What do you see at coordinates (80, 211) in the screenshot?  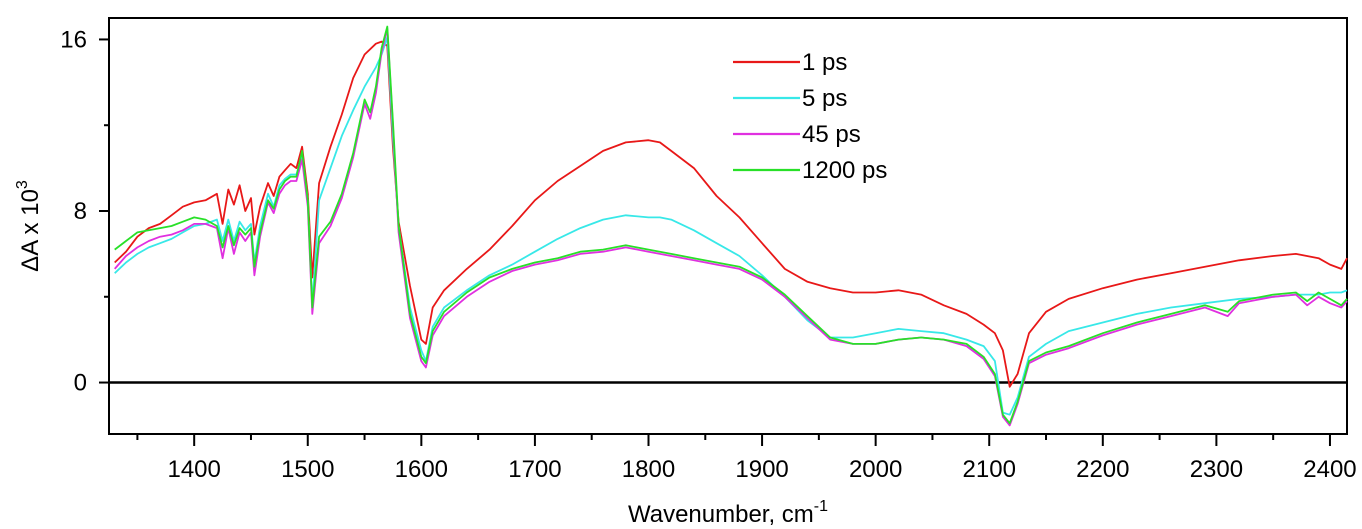 I see `y-tick-label: 8` at bounding box center [80, 211].